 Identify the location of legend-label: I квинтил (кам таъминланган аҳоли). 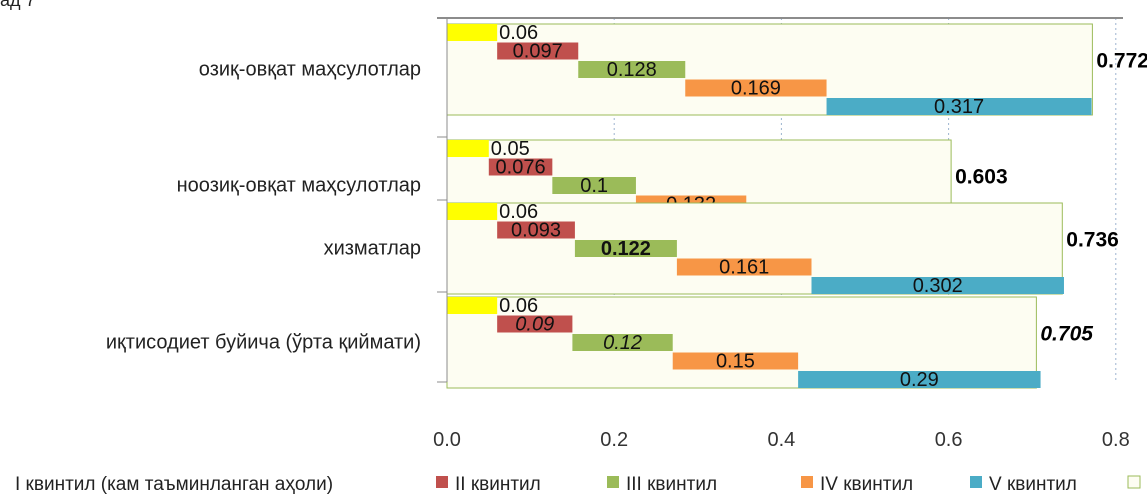
(174, 484).